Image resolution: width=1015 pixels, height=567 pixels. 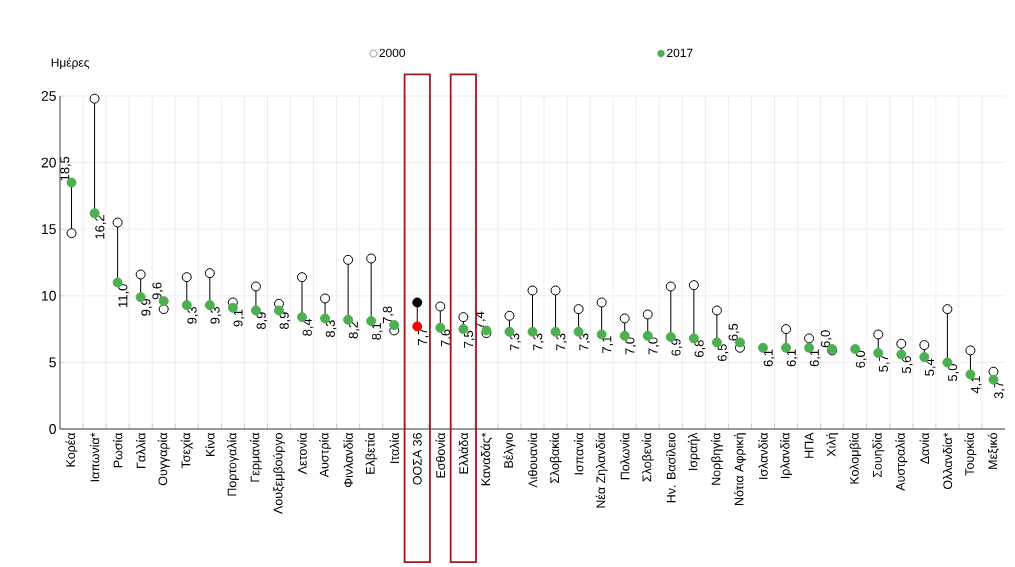 I want to click on data-label: 5,0, so click(x=953, y=373).